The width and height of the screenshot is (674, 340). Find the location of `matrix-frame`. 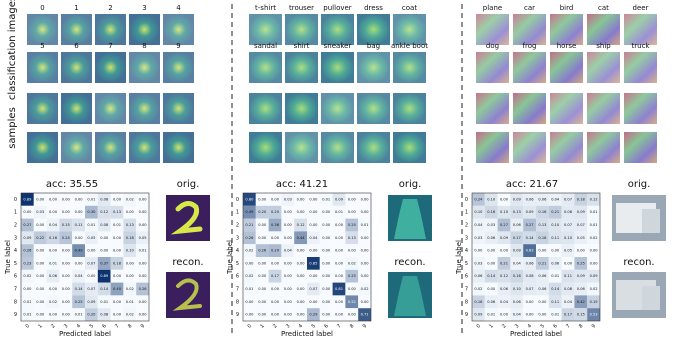

matrix-frame is located at coordinates (536, 257).